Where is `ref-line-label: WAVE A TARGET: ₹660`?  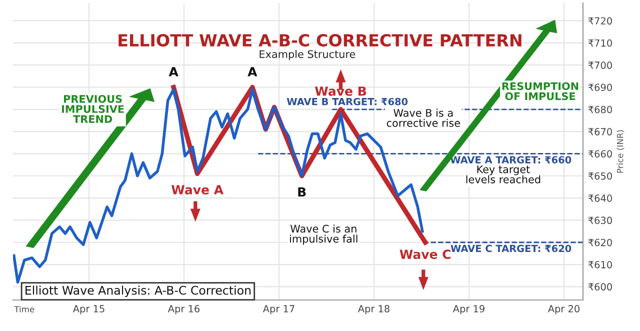
ref-line-label: WAVE A TARGET: ₹660 is located at coordinates (511, 160).